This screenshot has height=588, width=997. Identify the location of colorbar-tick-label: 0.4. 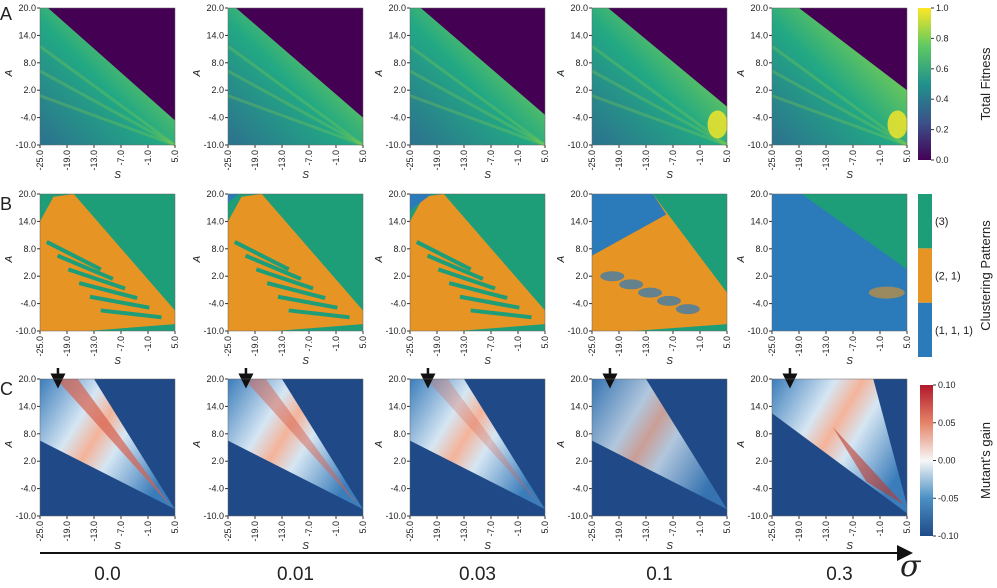
(942, 99).